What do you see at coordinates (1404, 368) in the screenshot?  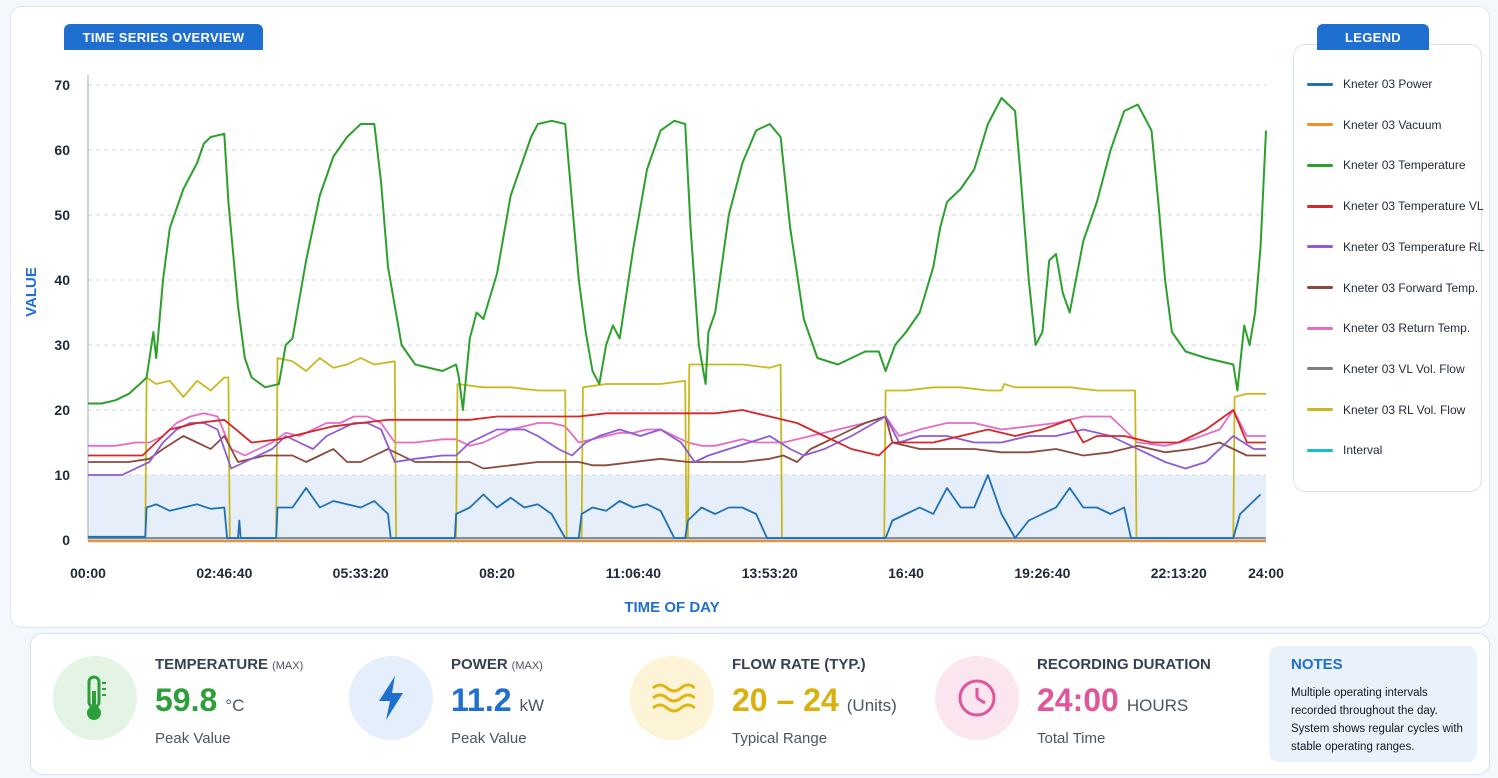 I see `legend-label: Kneter 03 VL Vol. Flow` at bounding box center [1404, 368].